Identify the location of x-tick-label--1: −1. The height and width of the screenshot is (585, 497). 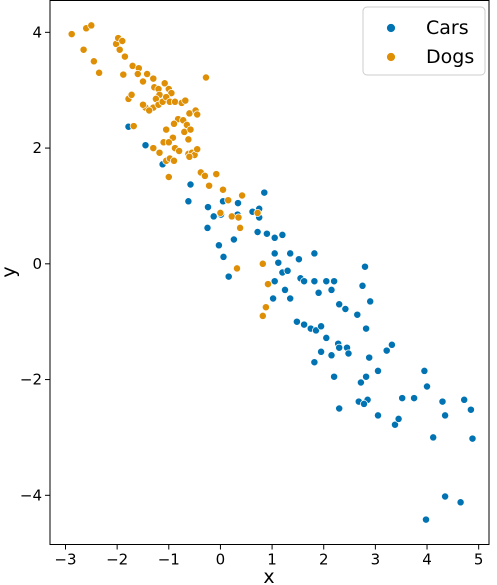
(169, 560).